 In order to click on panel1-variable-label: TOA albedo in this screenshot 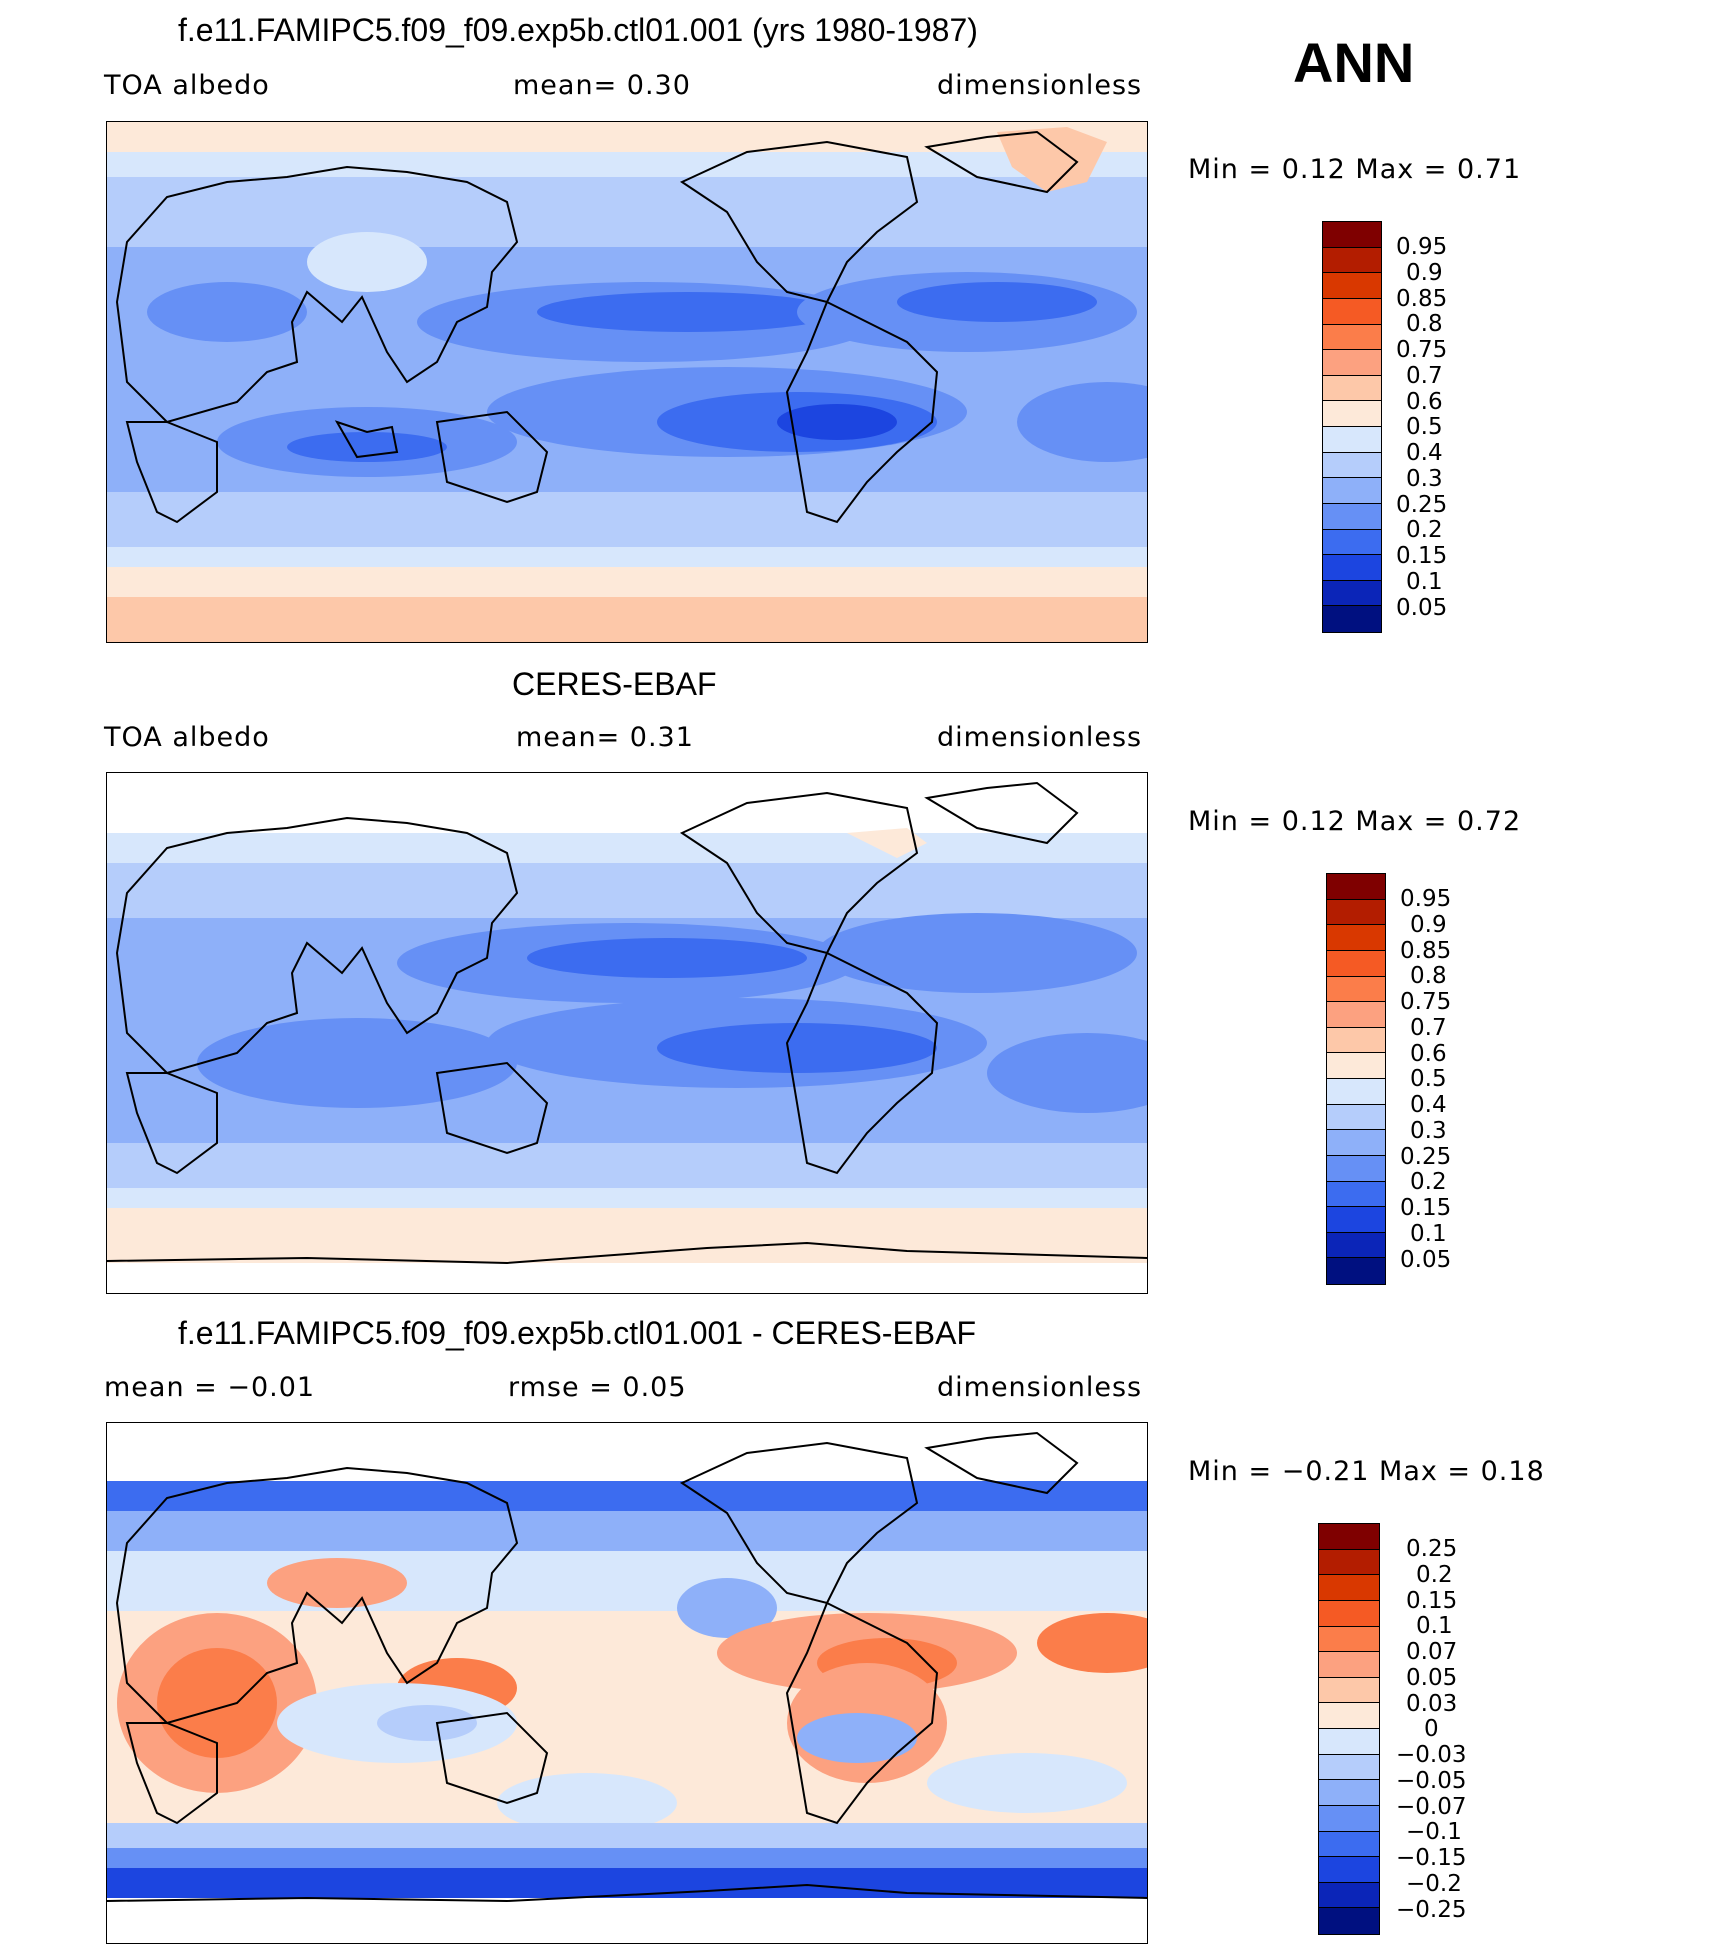, I will do `click(187, 85)`.